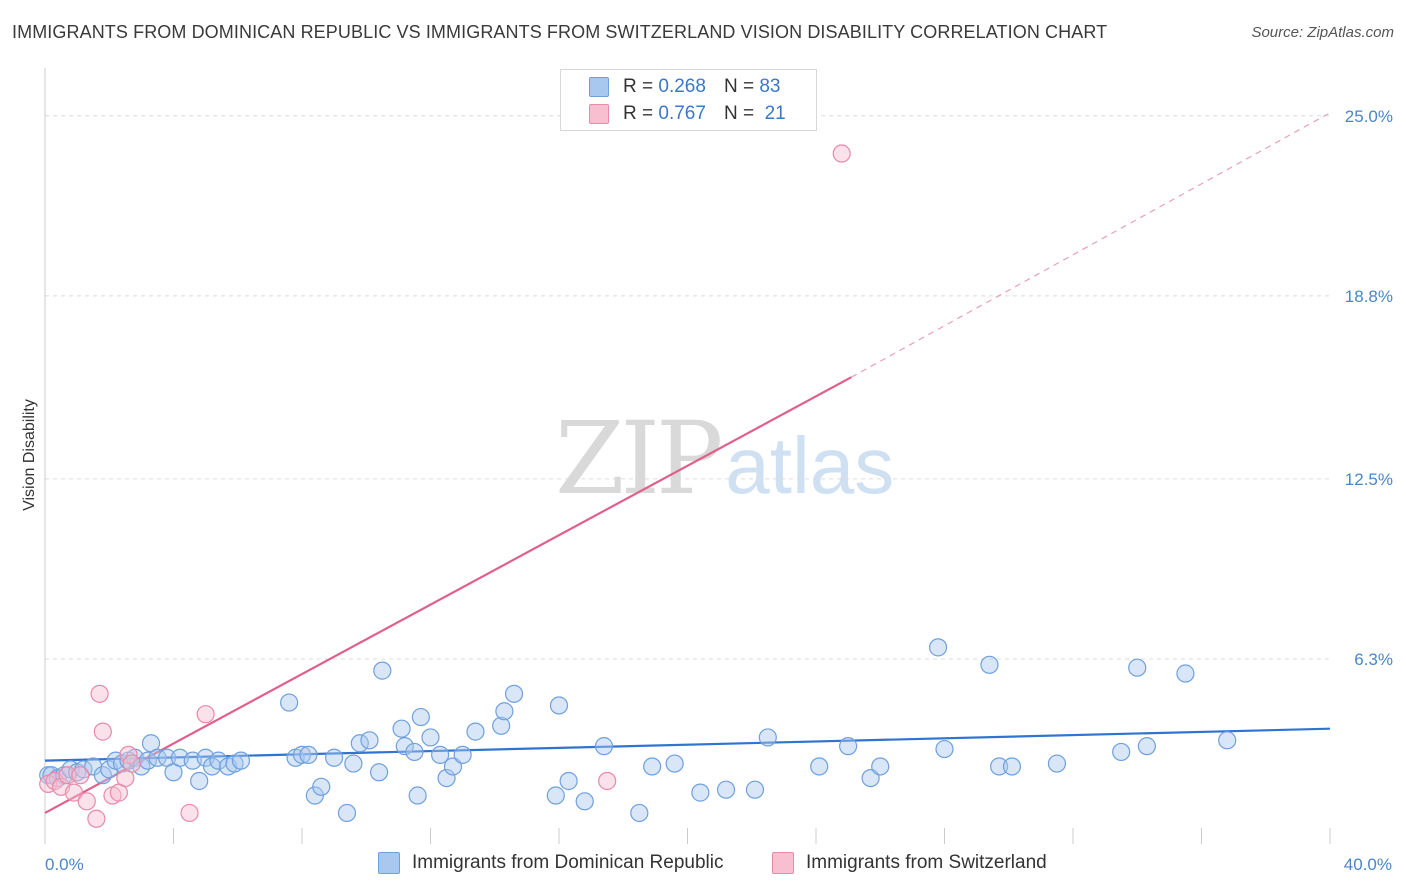 The height and width of the screenshot is (892, 1406). Describe the element at coordinates (682, 86) in the screenshot. I see `legend-r-value: 0.268` at that location.